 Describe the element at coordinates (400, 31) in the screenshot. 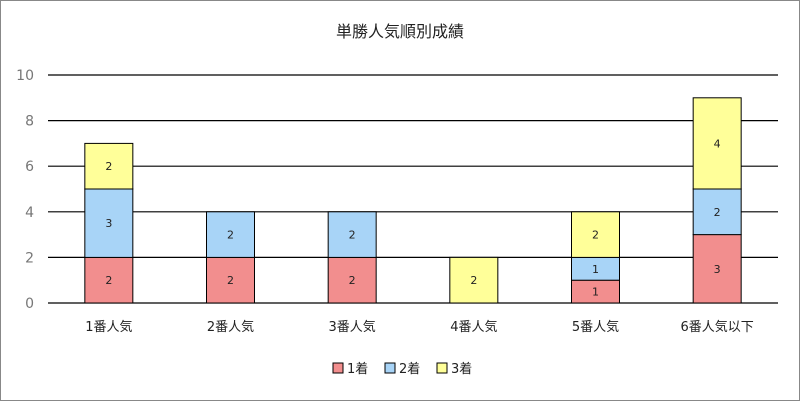

I see `chart-title: 単勝人気順別成績` at that location.